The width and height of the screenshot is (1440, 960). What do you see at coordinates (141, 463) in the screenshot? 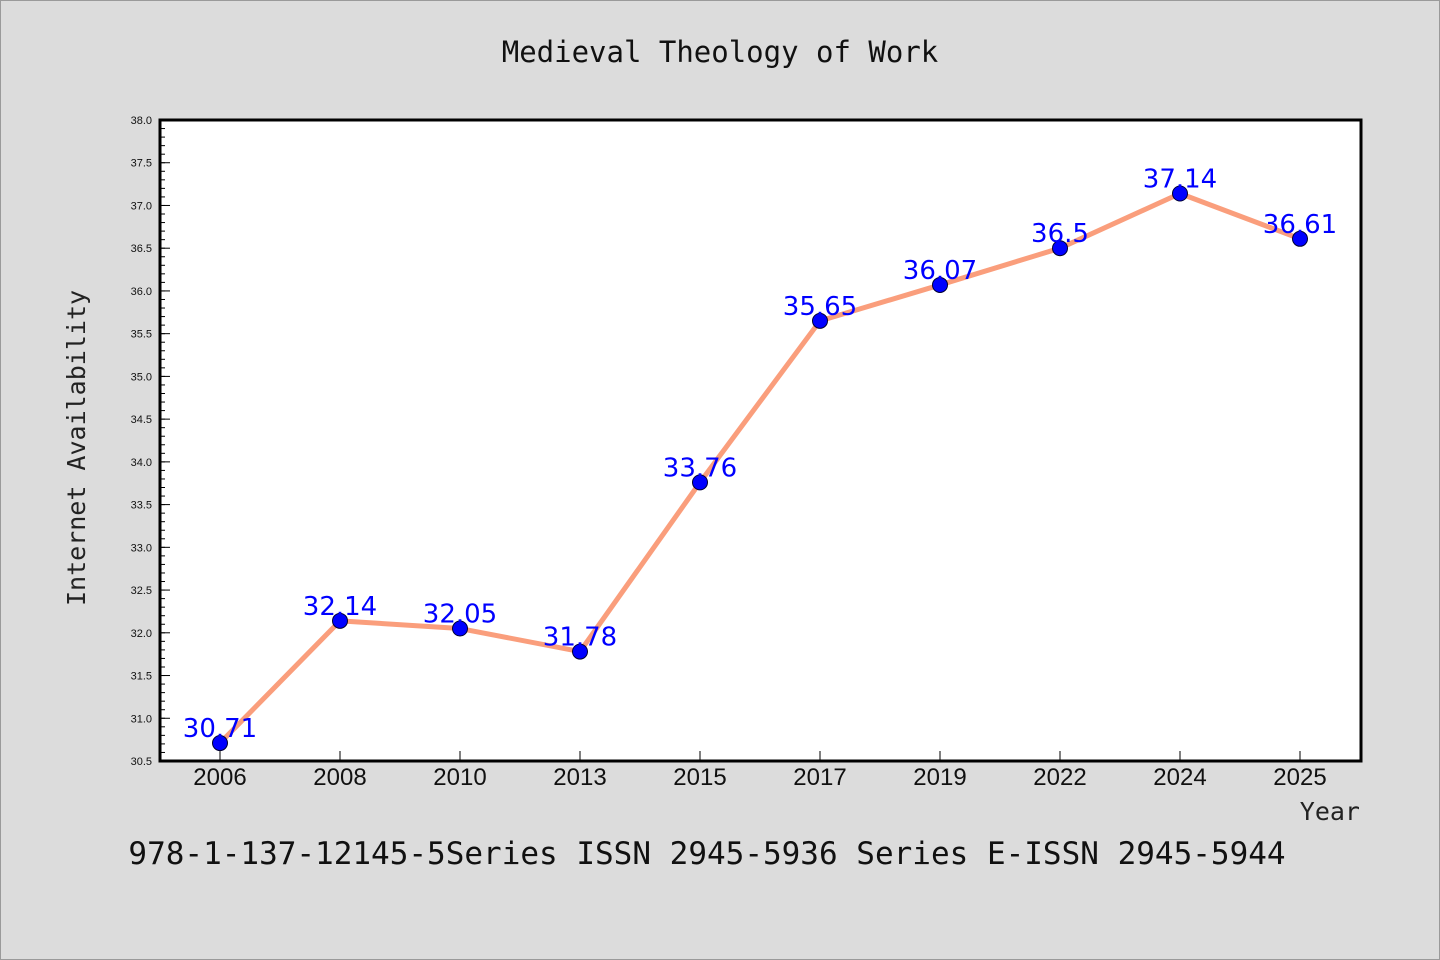
I see `y-tick-label: 34.0` at bounding box center [141, 463].